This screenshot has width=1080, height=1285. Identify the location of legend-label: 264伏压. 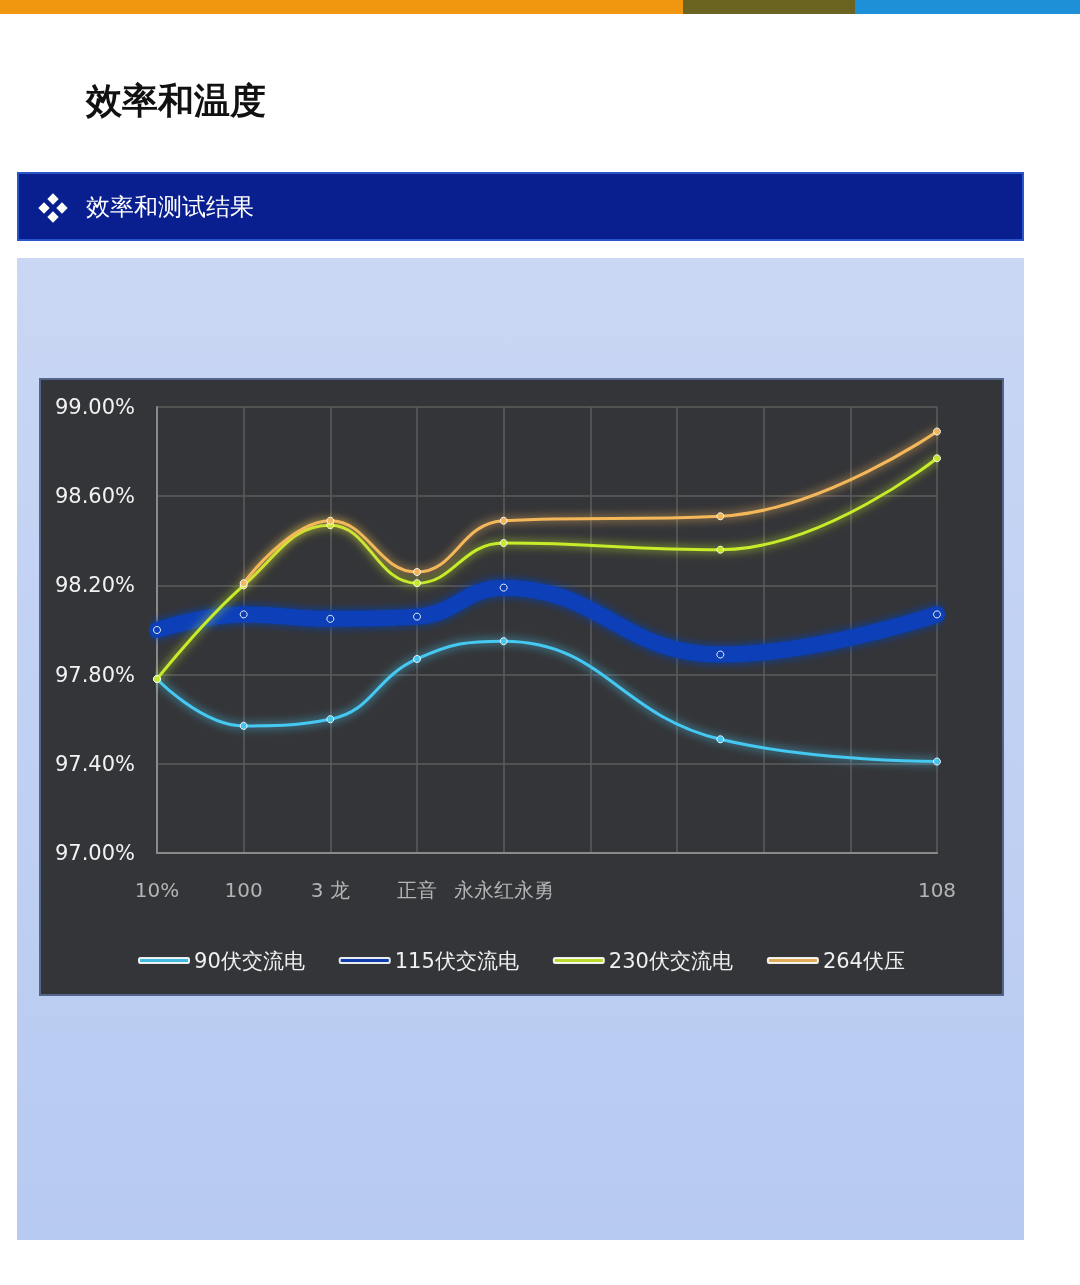
(863, 960).